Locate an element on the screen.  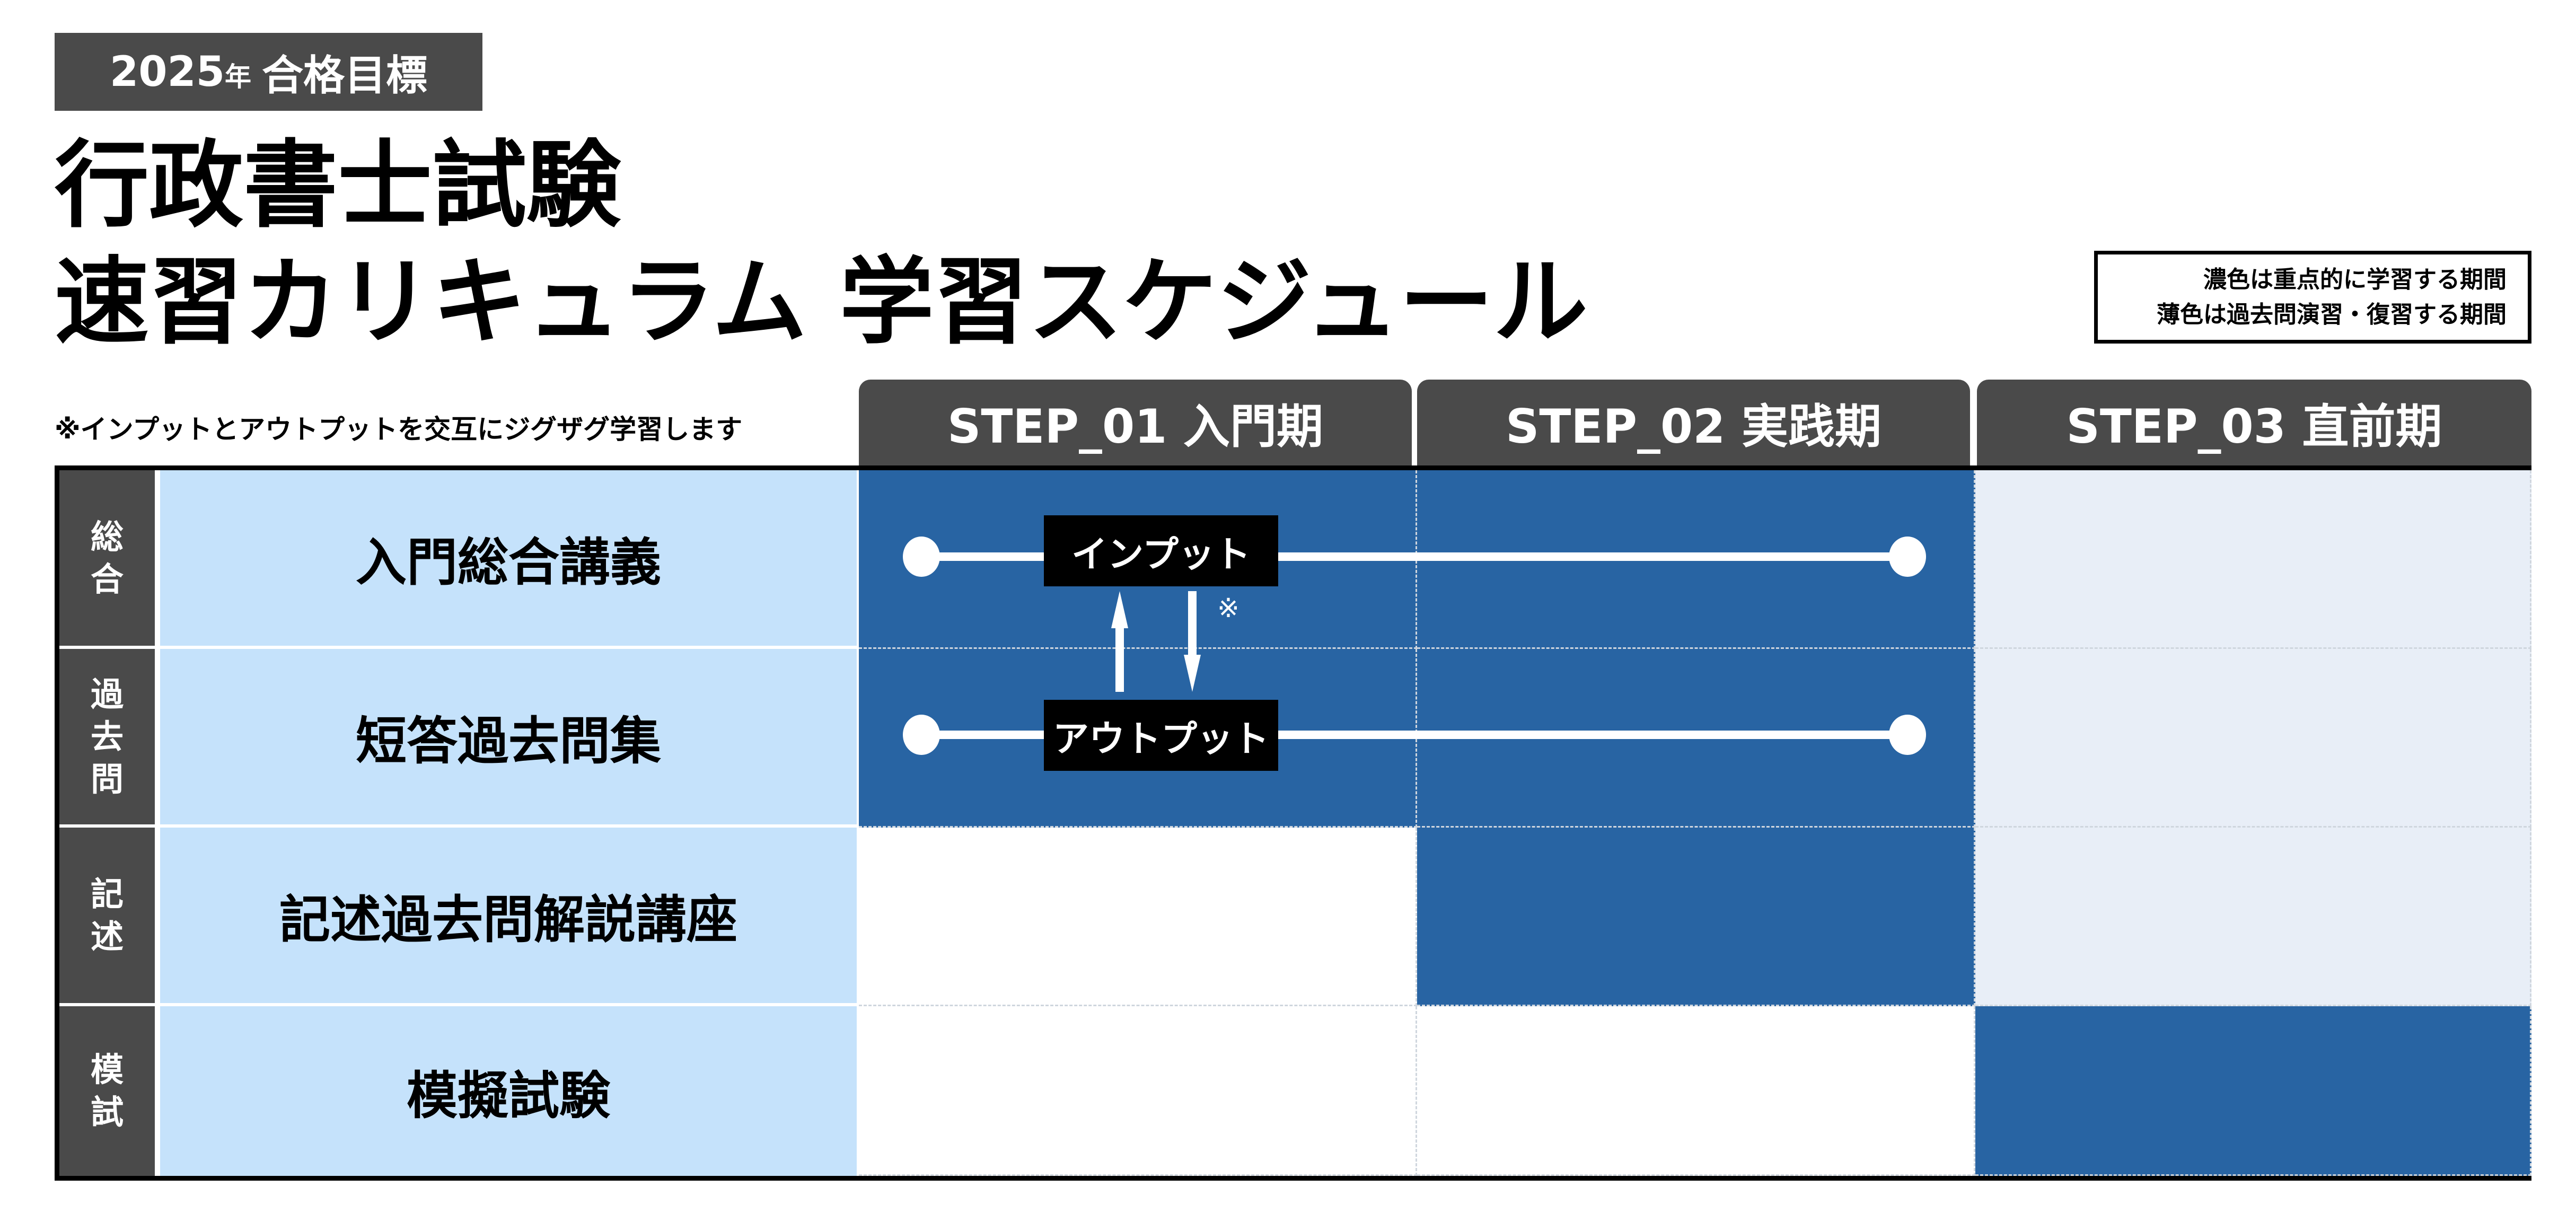
category-char: 述 is located at coordinates (107, 937).